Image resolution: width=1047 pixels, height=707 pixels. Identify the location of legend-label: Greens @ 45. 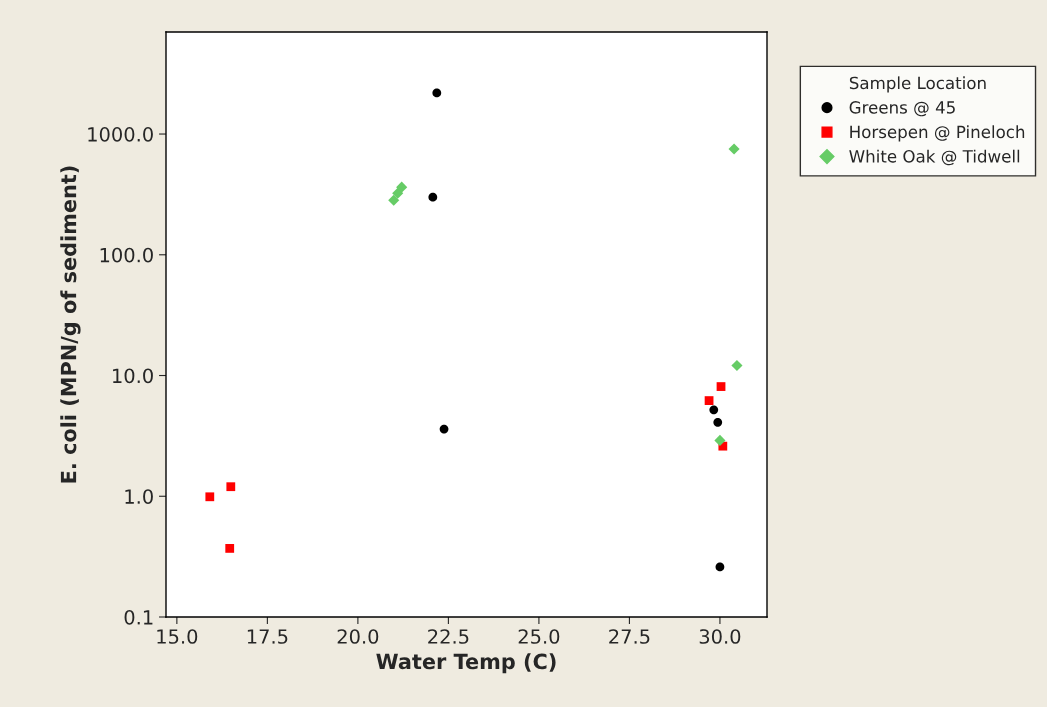
(902, 109).